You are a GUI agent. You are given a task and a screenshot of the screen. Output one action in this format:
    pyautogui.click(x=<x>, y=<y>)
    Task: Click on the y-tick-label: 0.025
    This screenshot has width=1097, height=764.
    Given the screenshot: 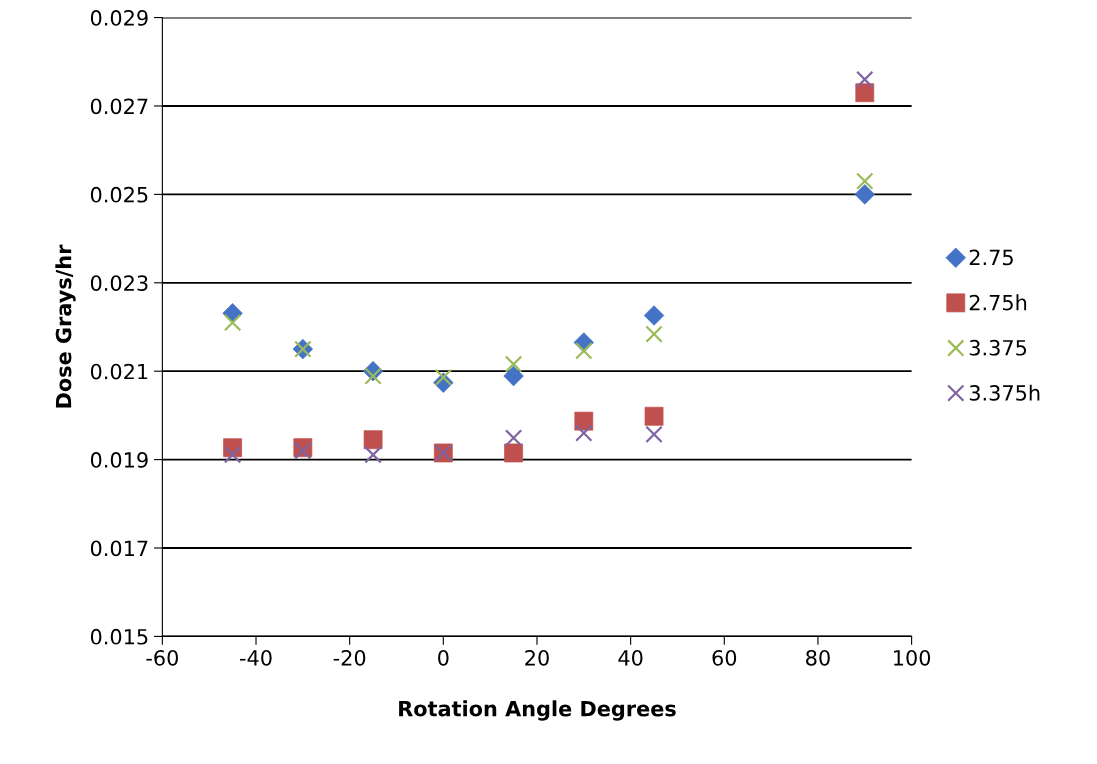 What is the action you would take?
    pyautogui.click(x=119, y=194)
    